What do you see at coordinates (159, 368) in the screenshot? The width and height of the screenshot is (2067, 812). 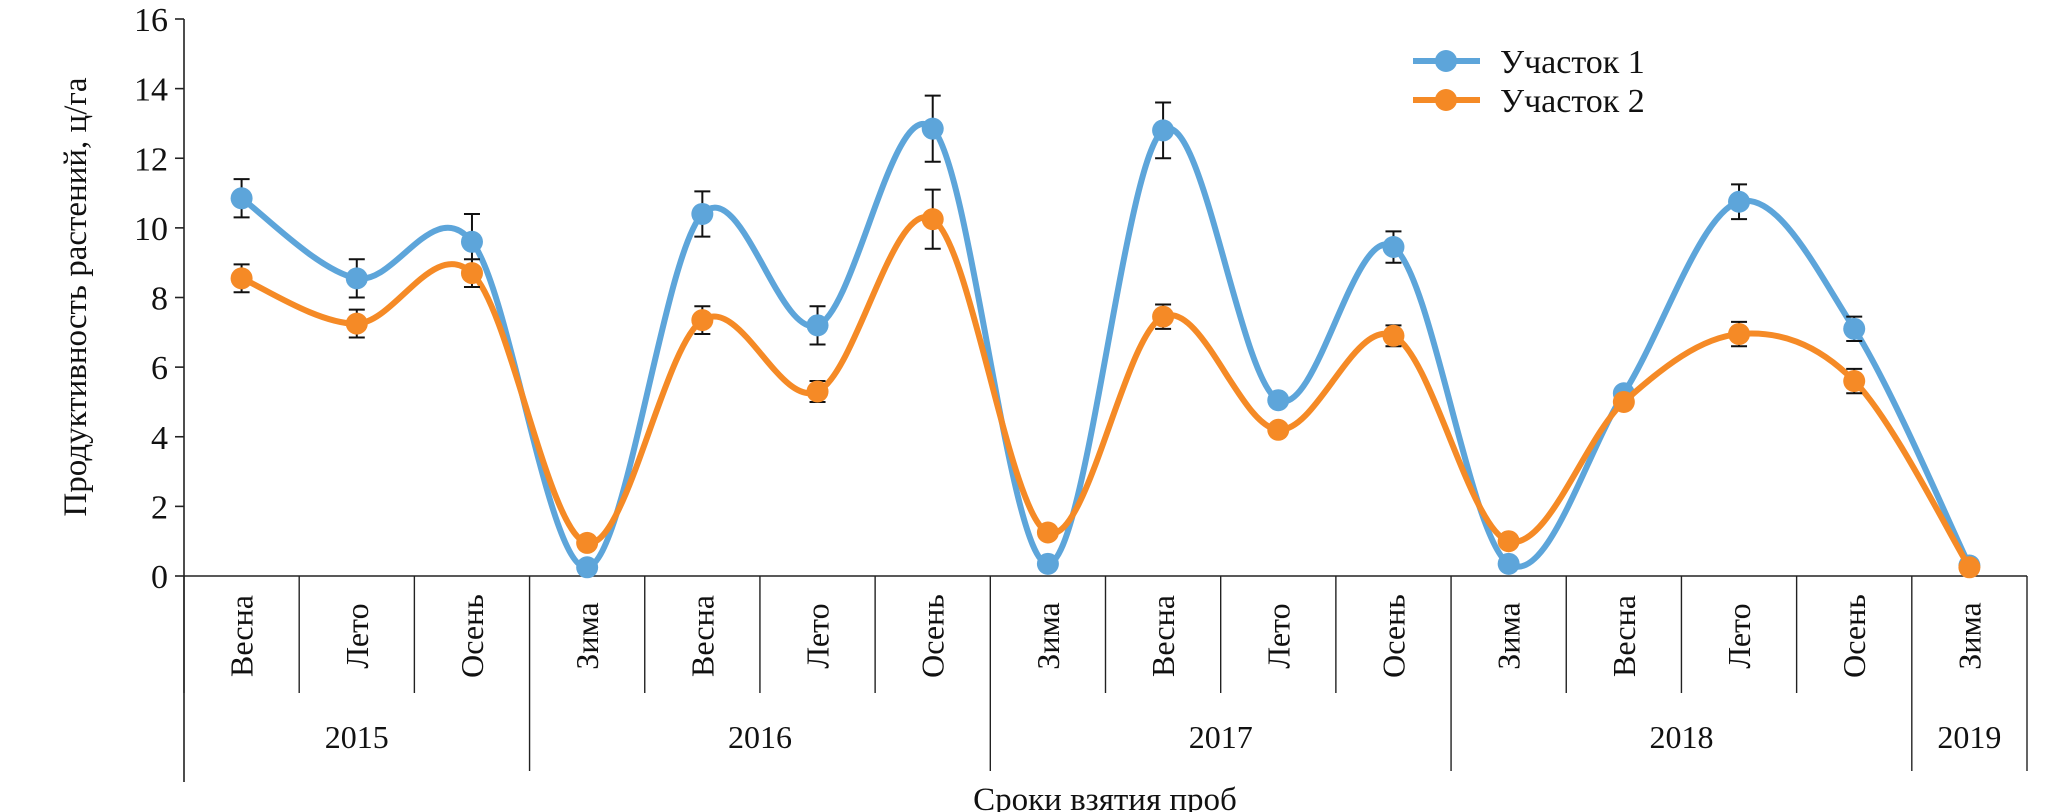 I see `y-tick-label: 6` at bounding box center [159, 368].